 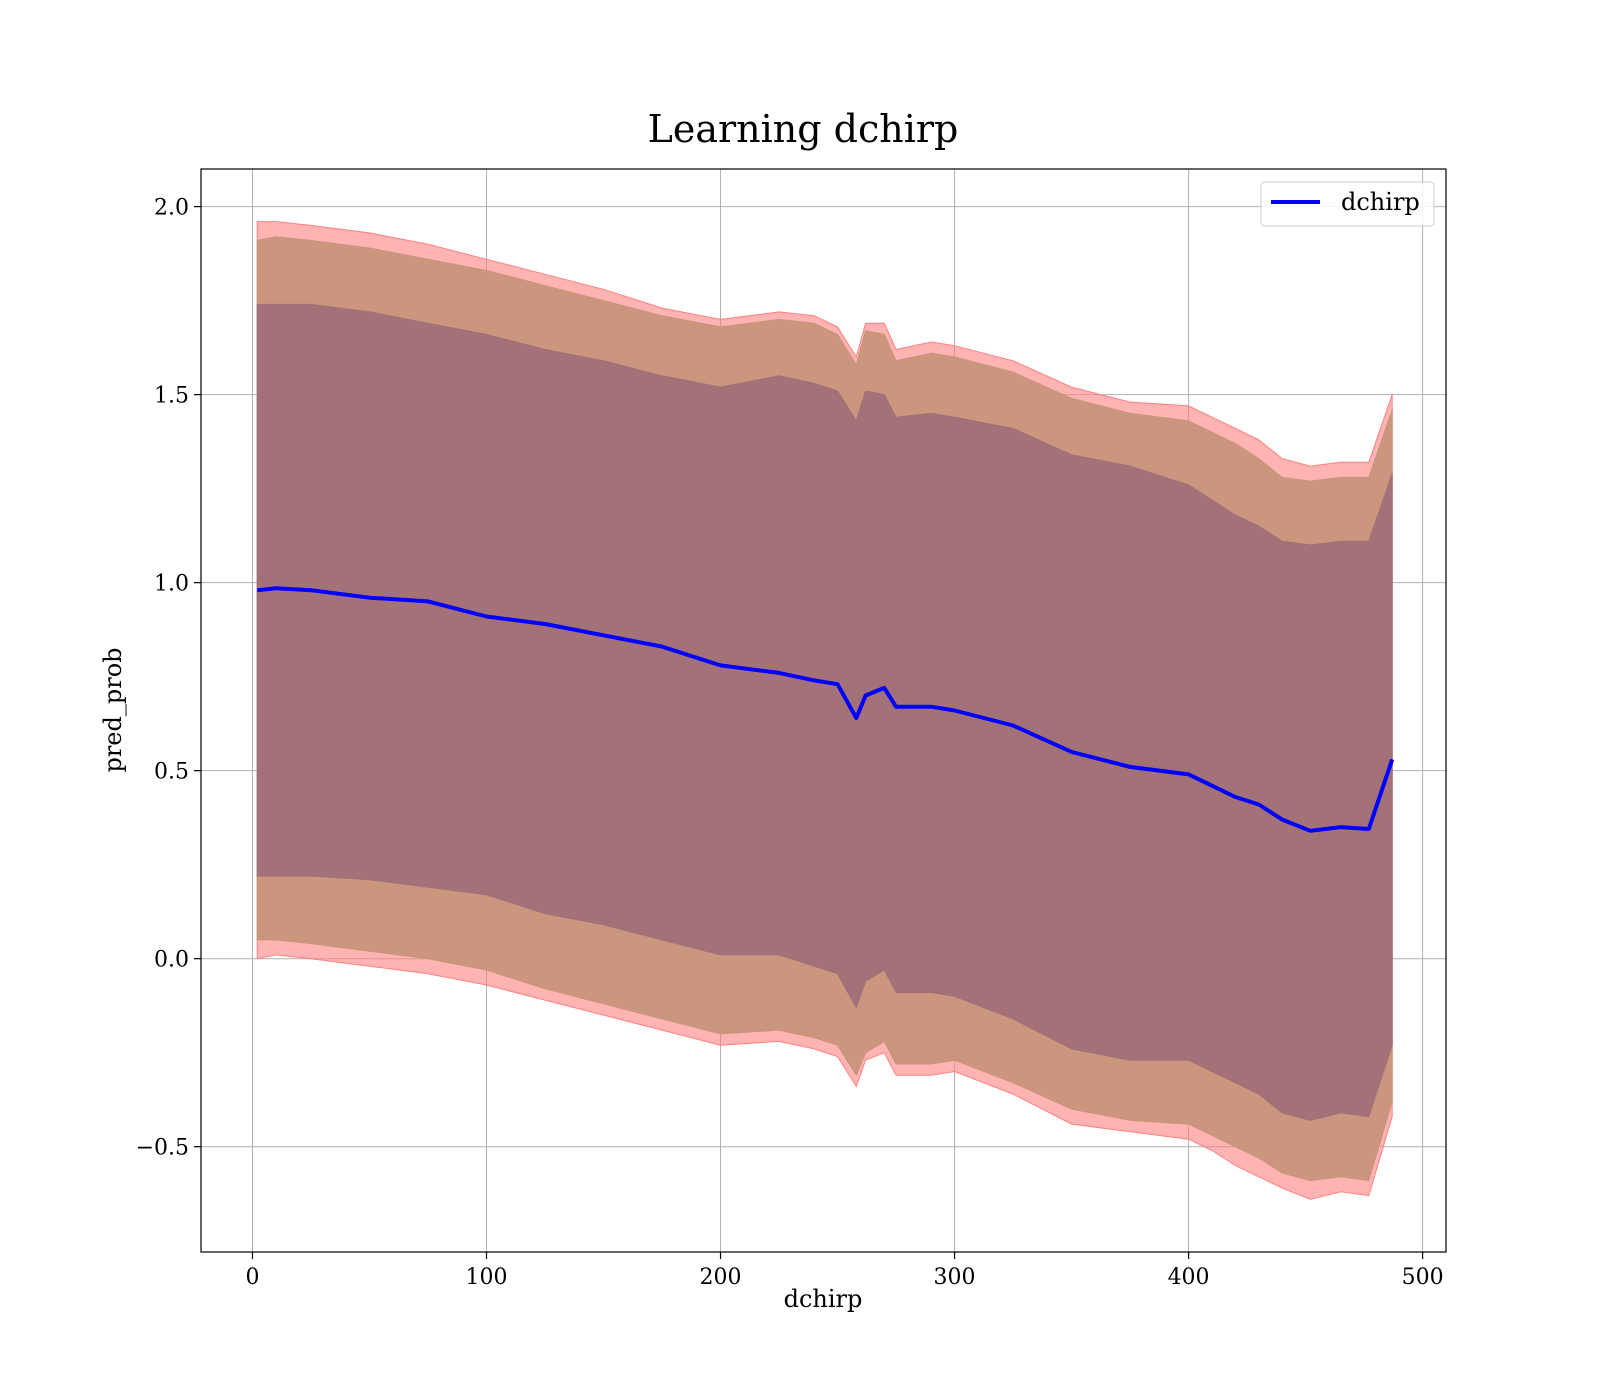 What do you see at coordinates (803, 129) in the screenshot?
I see `chart-title: Learning dchirp` at bounding box center [803, 129].